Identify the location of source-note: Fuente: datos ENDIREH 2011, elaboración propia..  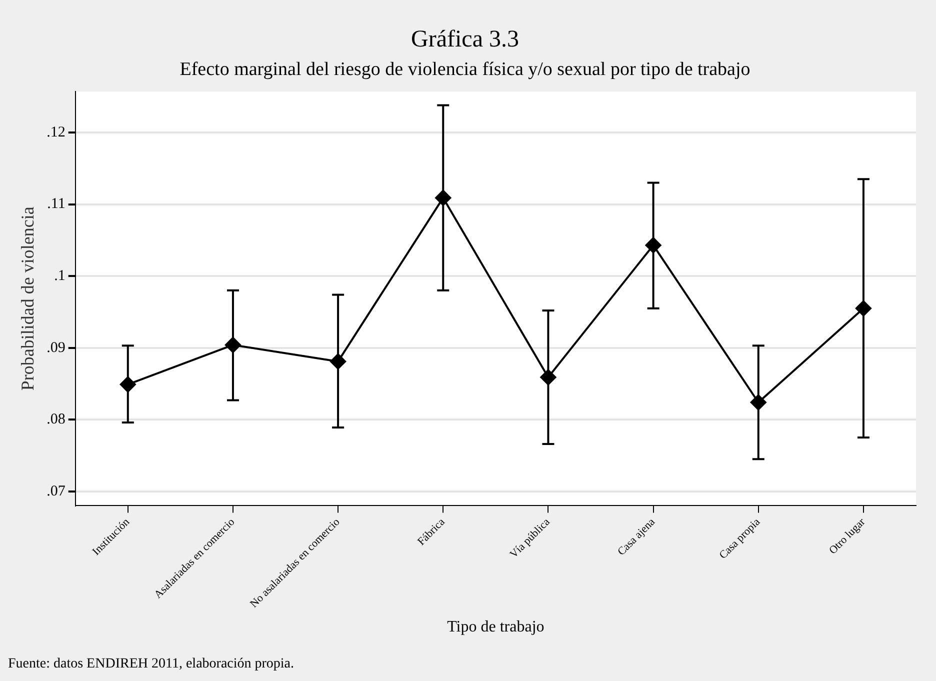
(151, 664).